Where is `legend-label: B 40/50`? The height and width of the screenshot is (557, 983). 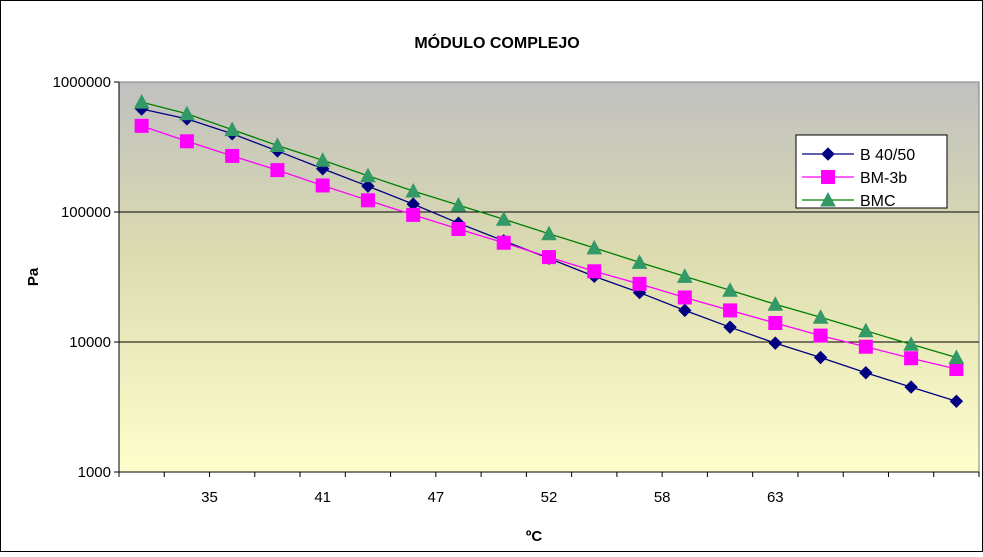 legend-label: B 40/50 is located at coordinates (887, 155).